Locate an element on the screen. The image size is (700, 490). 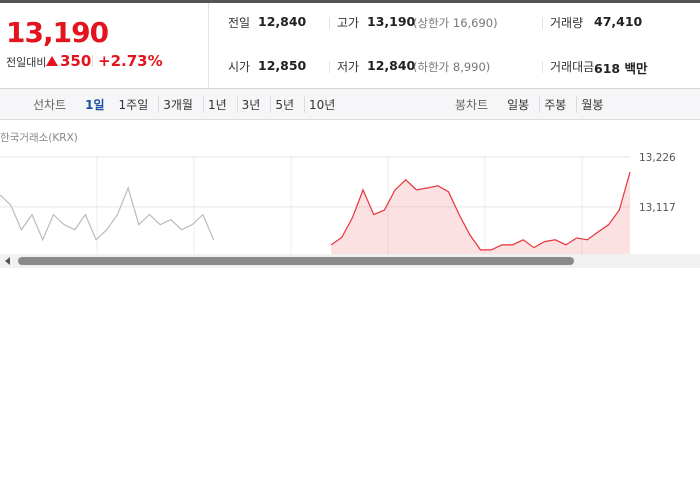
y-tick-label: 13,226 is located at coordinates (657, 158).